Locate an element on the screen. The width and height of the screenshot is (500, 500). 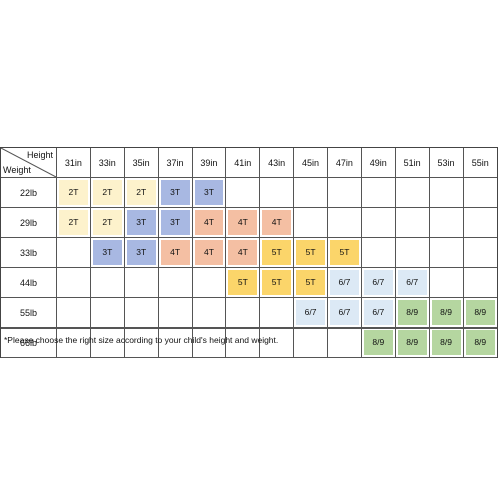
corner-header-cell: Height Weight is located at coordinates (29, 163).